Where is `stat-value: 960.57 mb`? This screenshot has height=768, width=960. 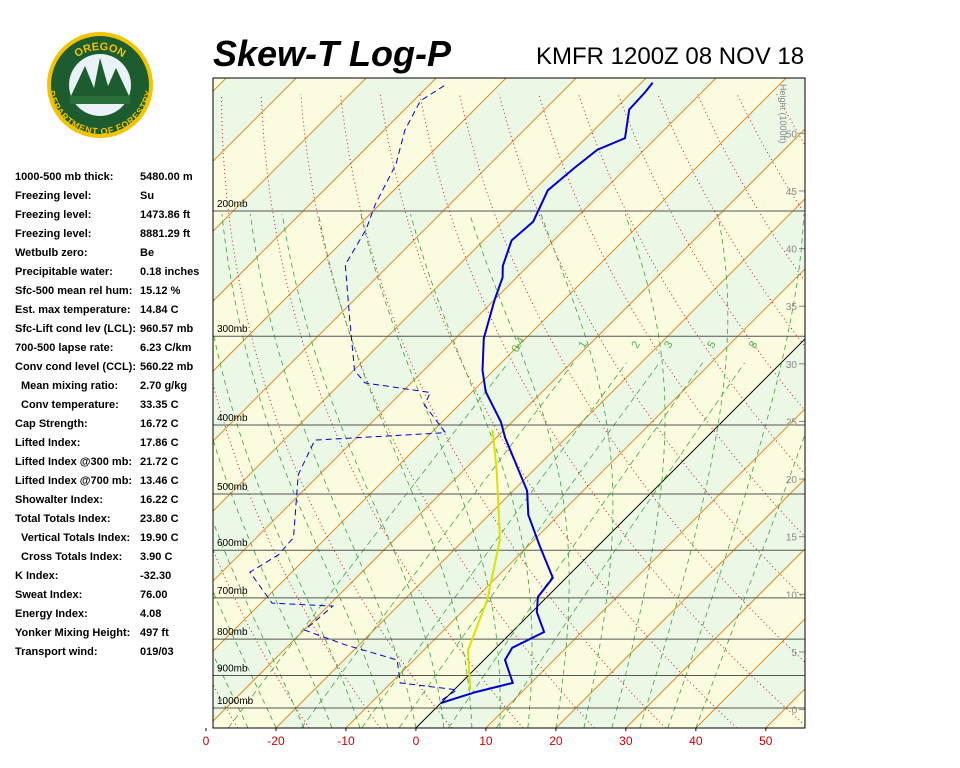 stat-value: 960.57 mb is located at coordinates (166, 329).